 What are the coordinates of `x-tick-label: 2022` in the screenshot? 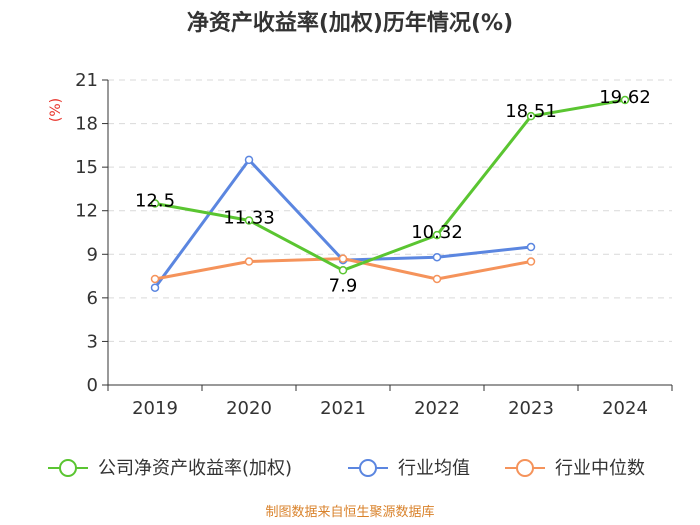 It's located at (437, 408).